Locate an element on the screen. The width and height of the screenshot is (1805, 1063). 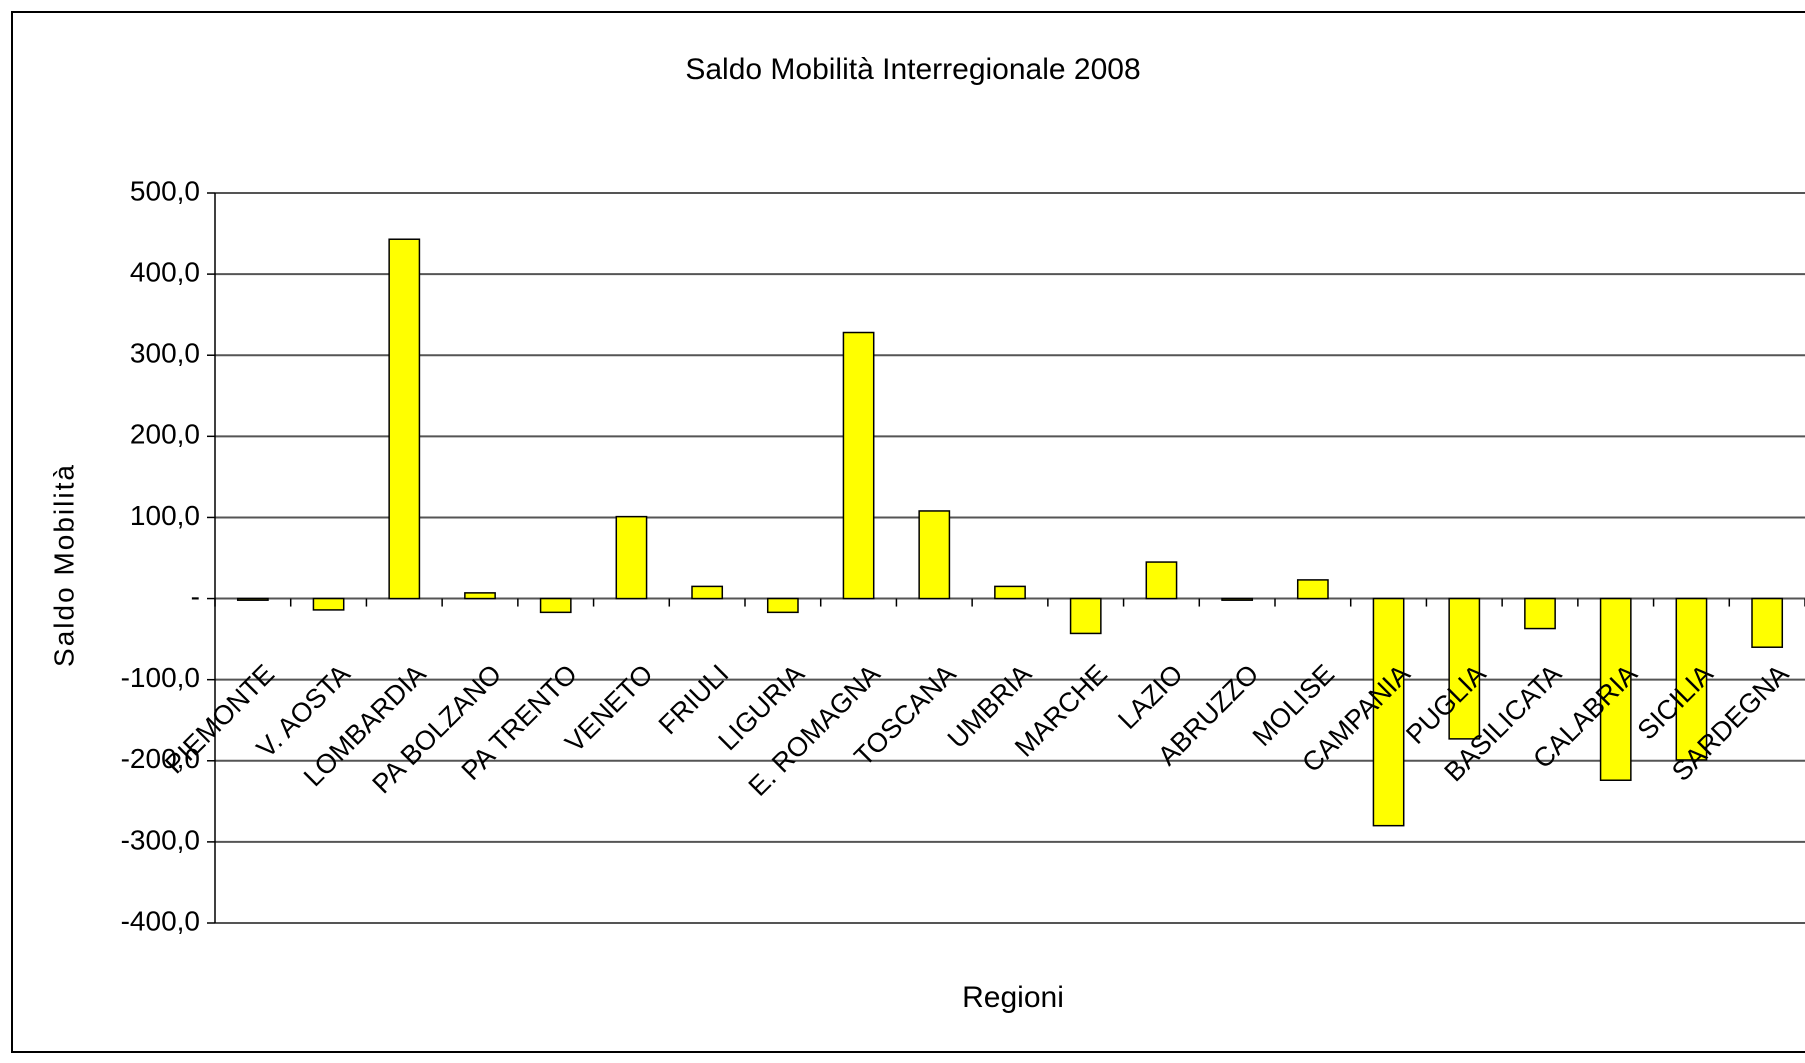
y-axis-label: Saldo Mobilità is located at coordinates (63, 565).